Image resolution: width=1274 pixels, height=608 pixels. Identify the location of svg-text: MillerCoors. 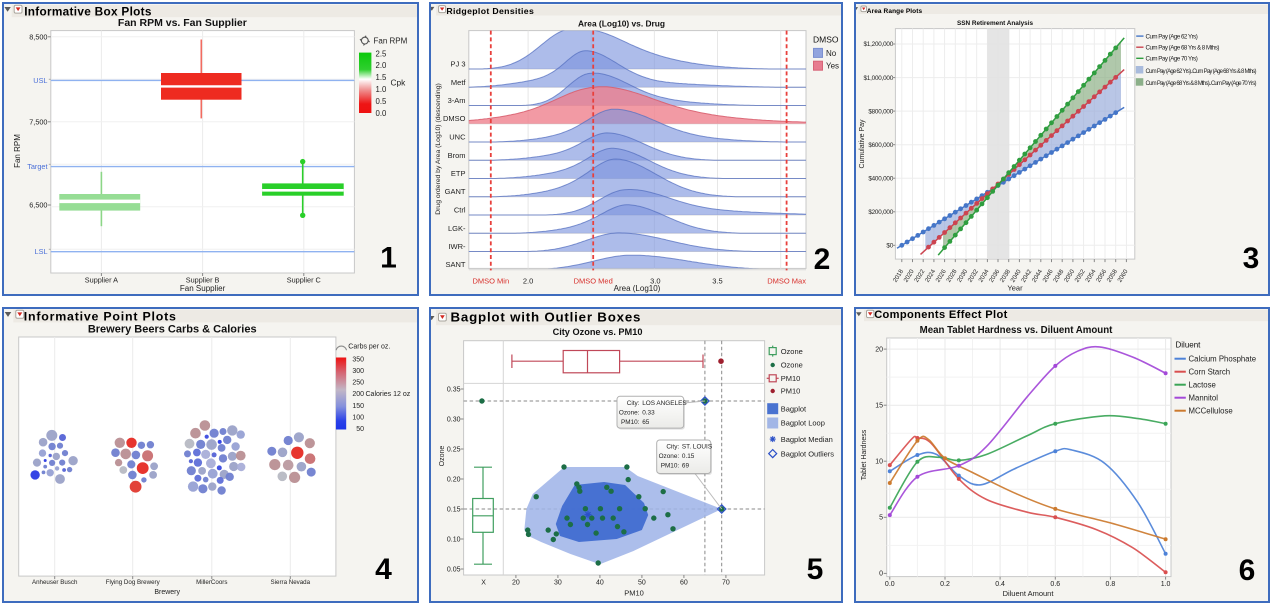
(211, 582).